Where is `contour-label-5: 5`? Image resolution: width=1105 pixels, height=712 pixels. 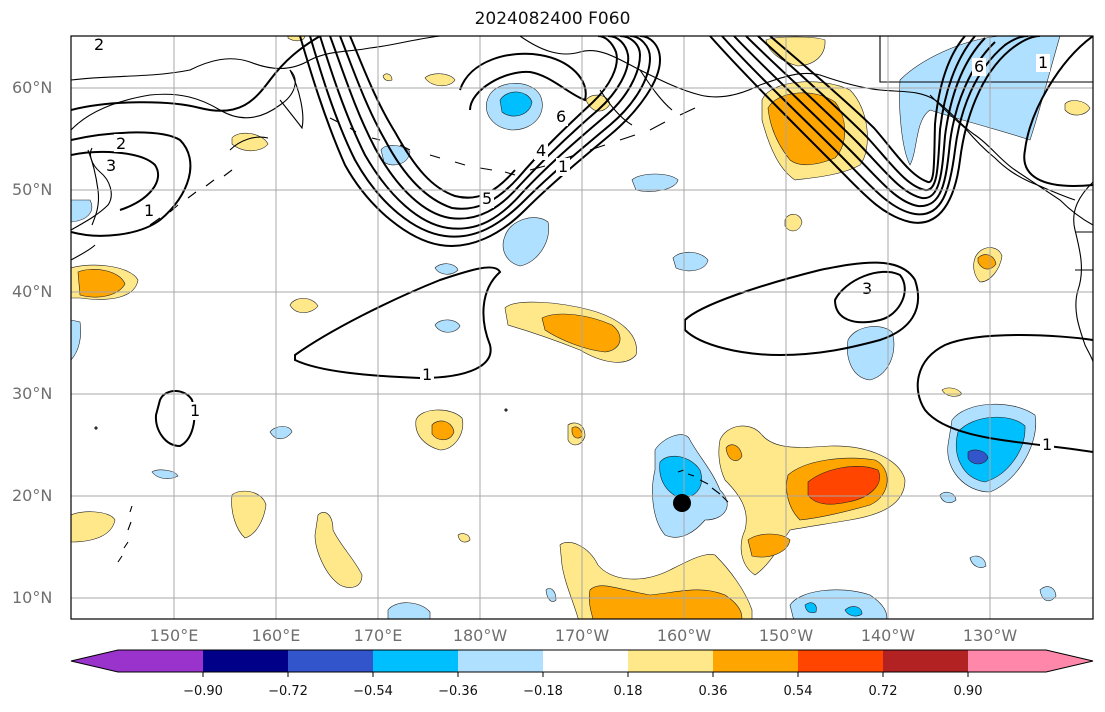 contour-label-5: 5 is located at coordinates (487, 198).